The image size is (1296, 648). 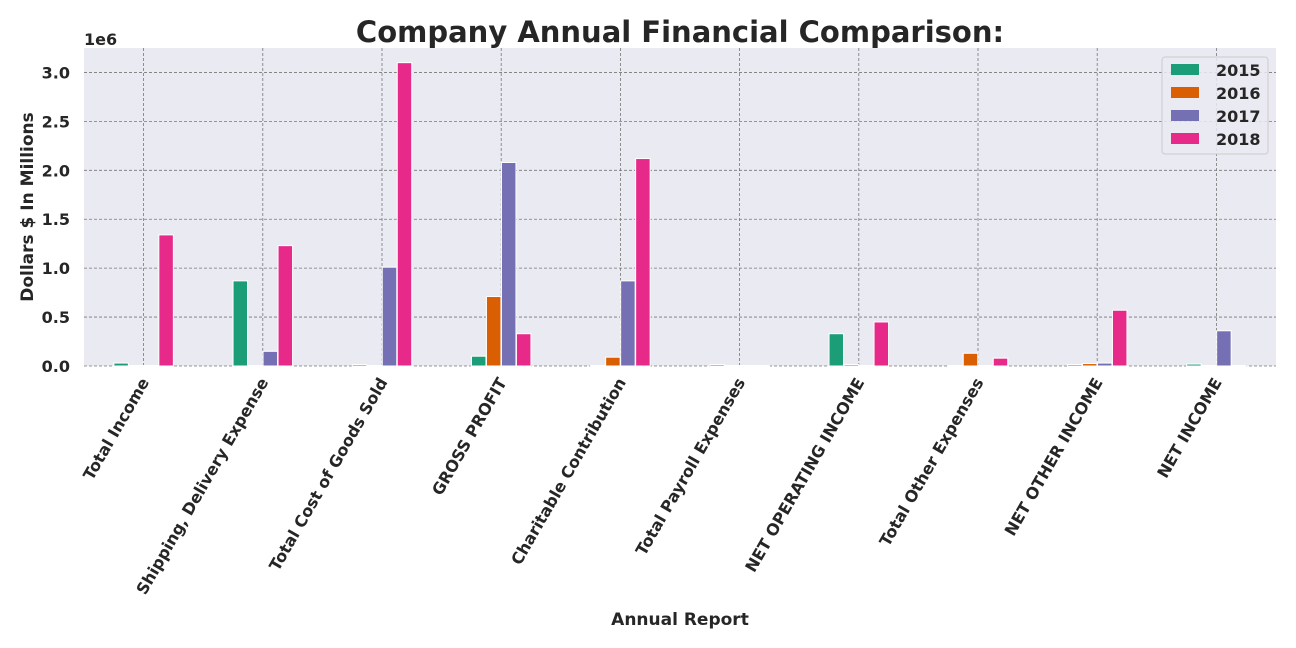 I want to click on y-tick-label: 3.0, so click(x=56, y=72).